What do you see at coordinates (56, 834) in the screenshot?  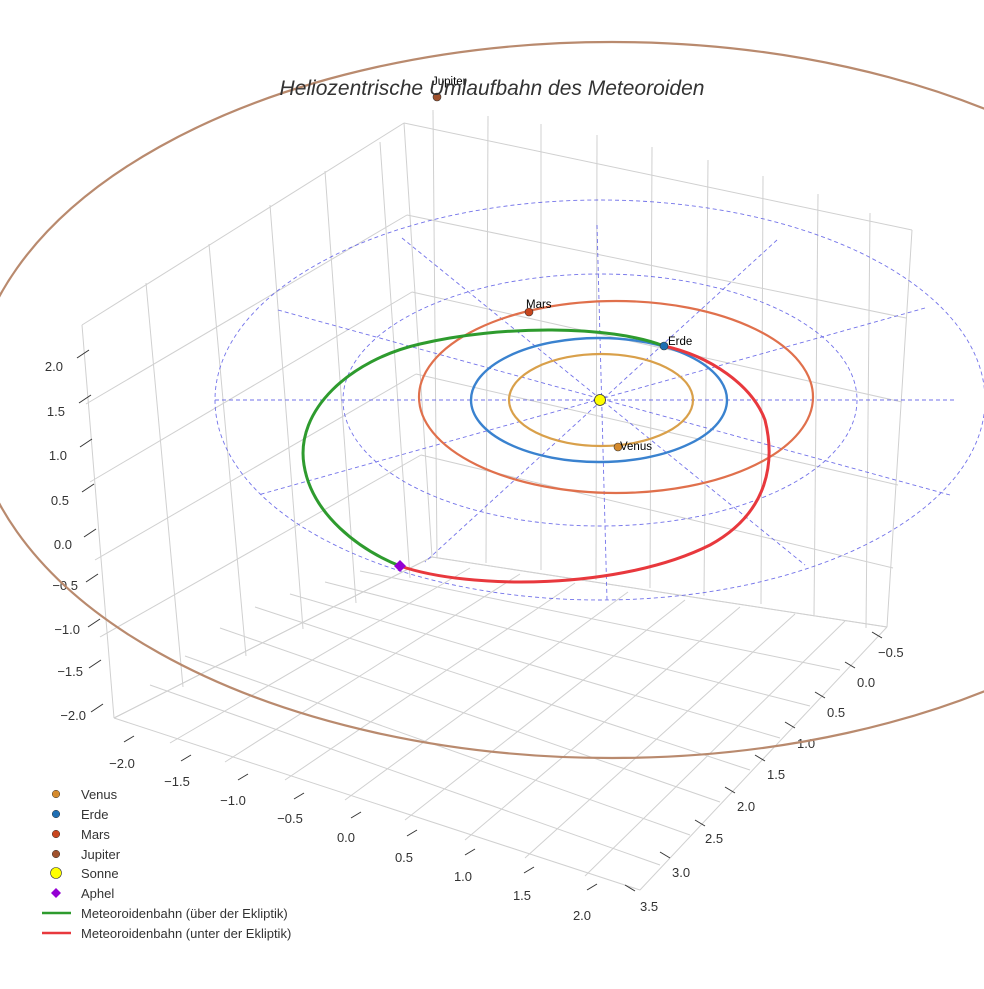 I see `legend-marker-mars` at bounding box center [56, 834].